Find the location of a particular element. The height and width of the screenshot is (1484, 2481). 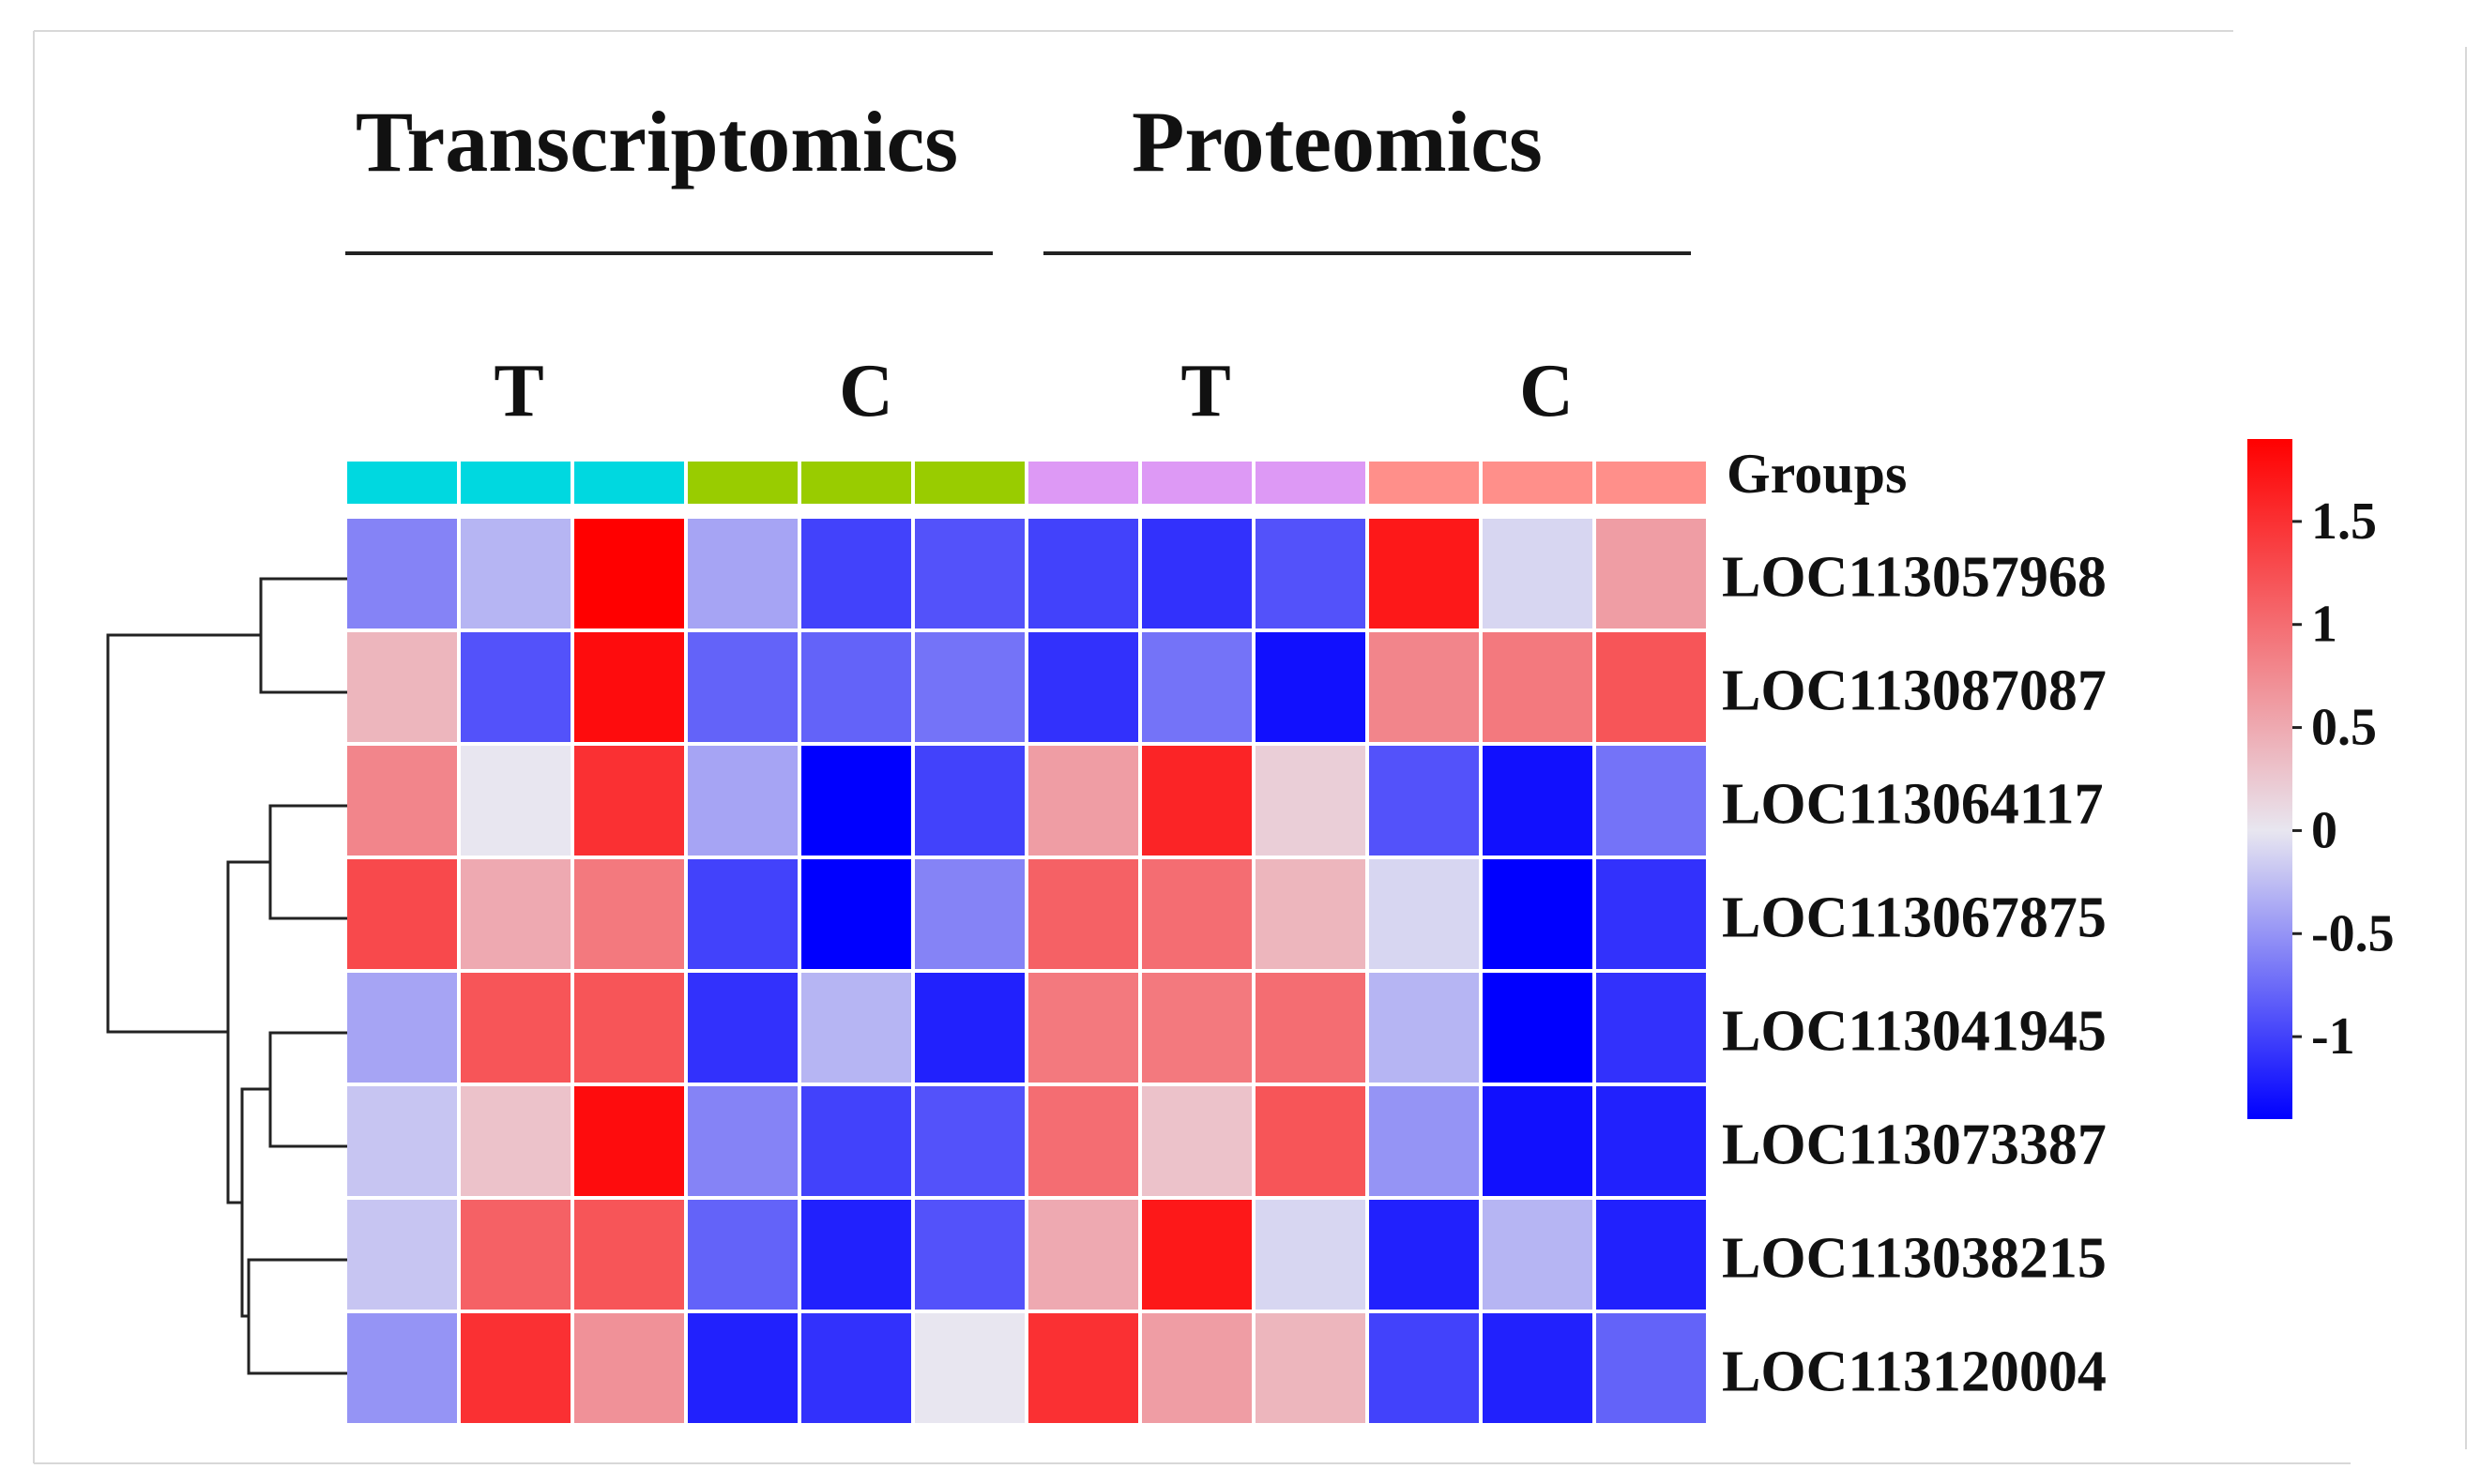

row-label: LOC113038215 is located at coordinates (1914, 1259).